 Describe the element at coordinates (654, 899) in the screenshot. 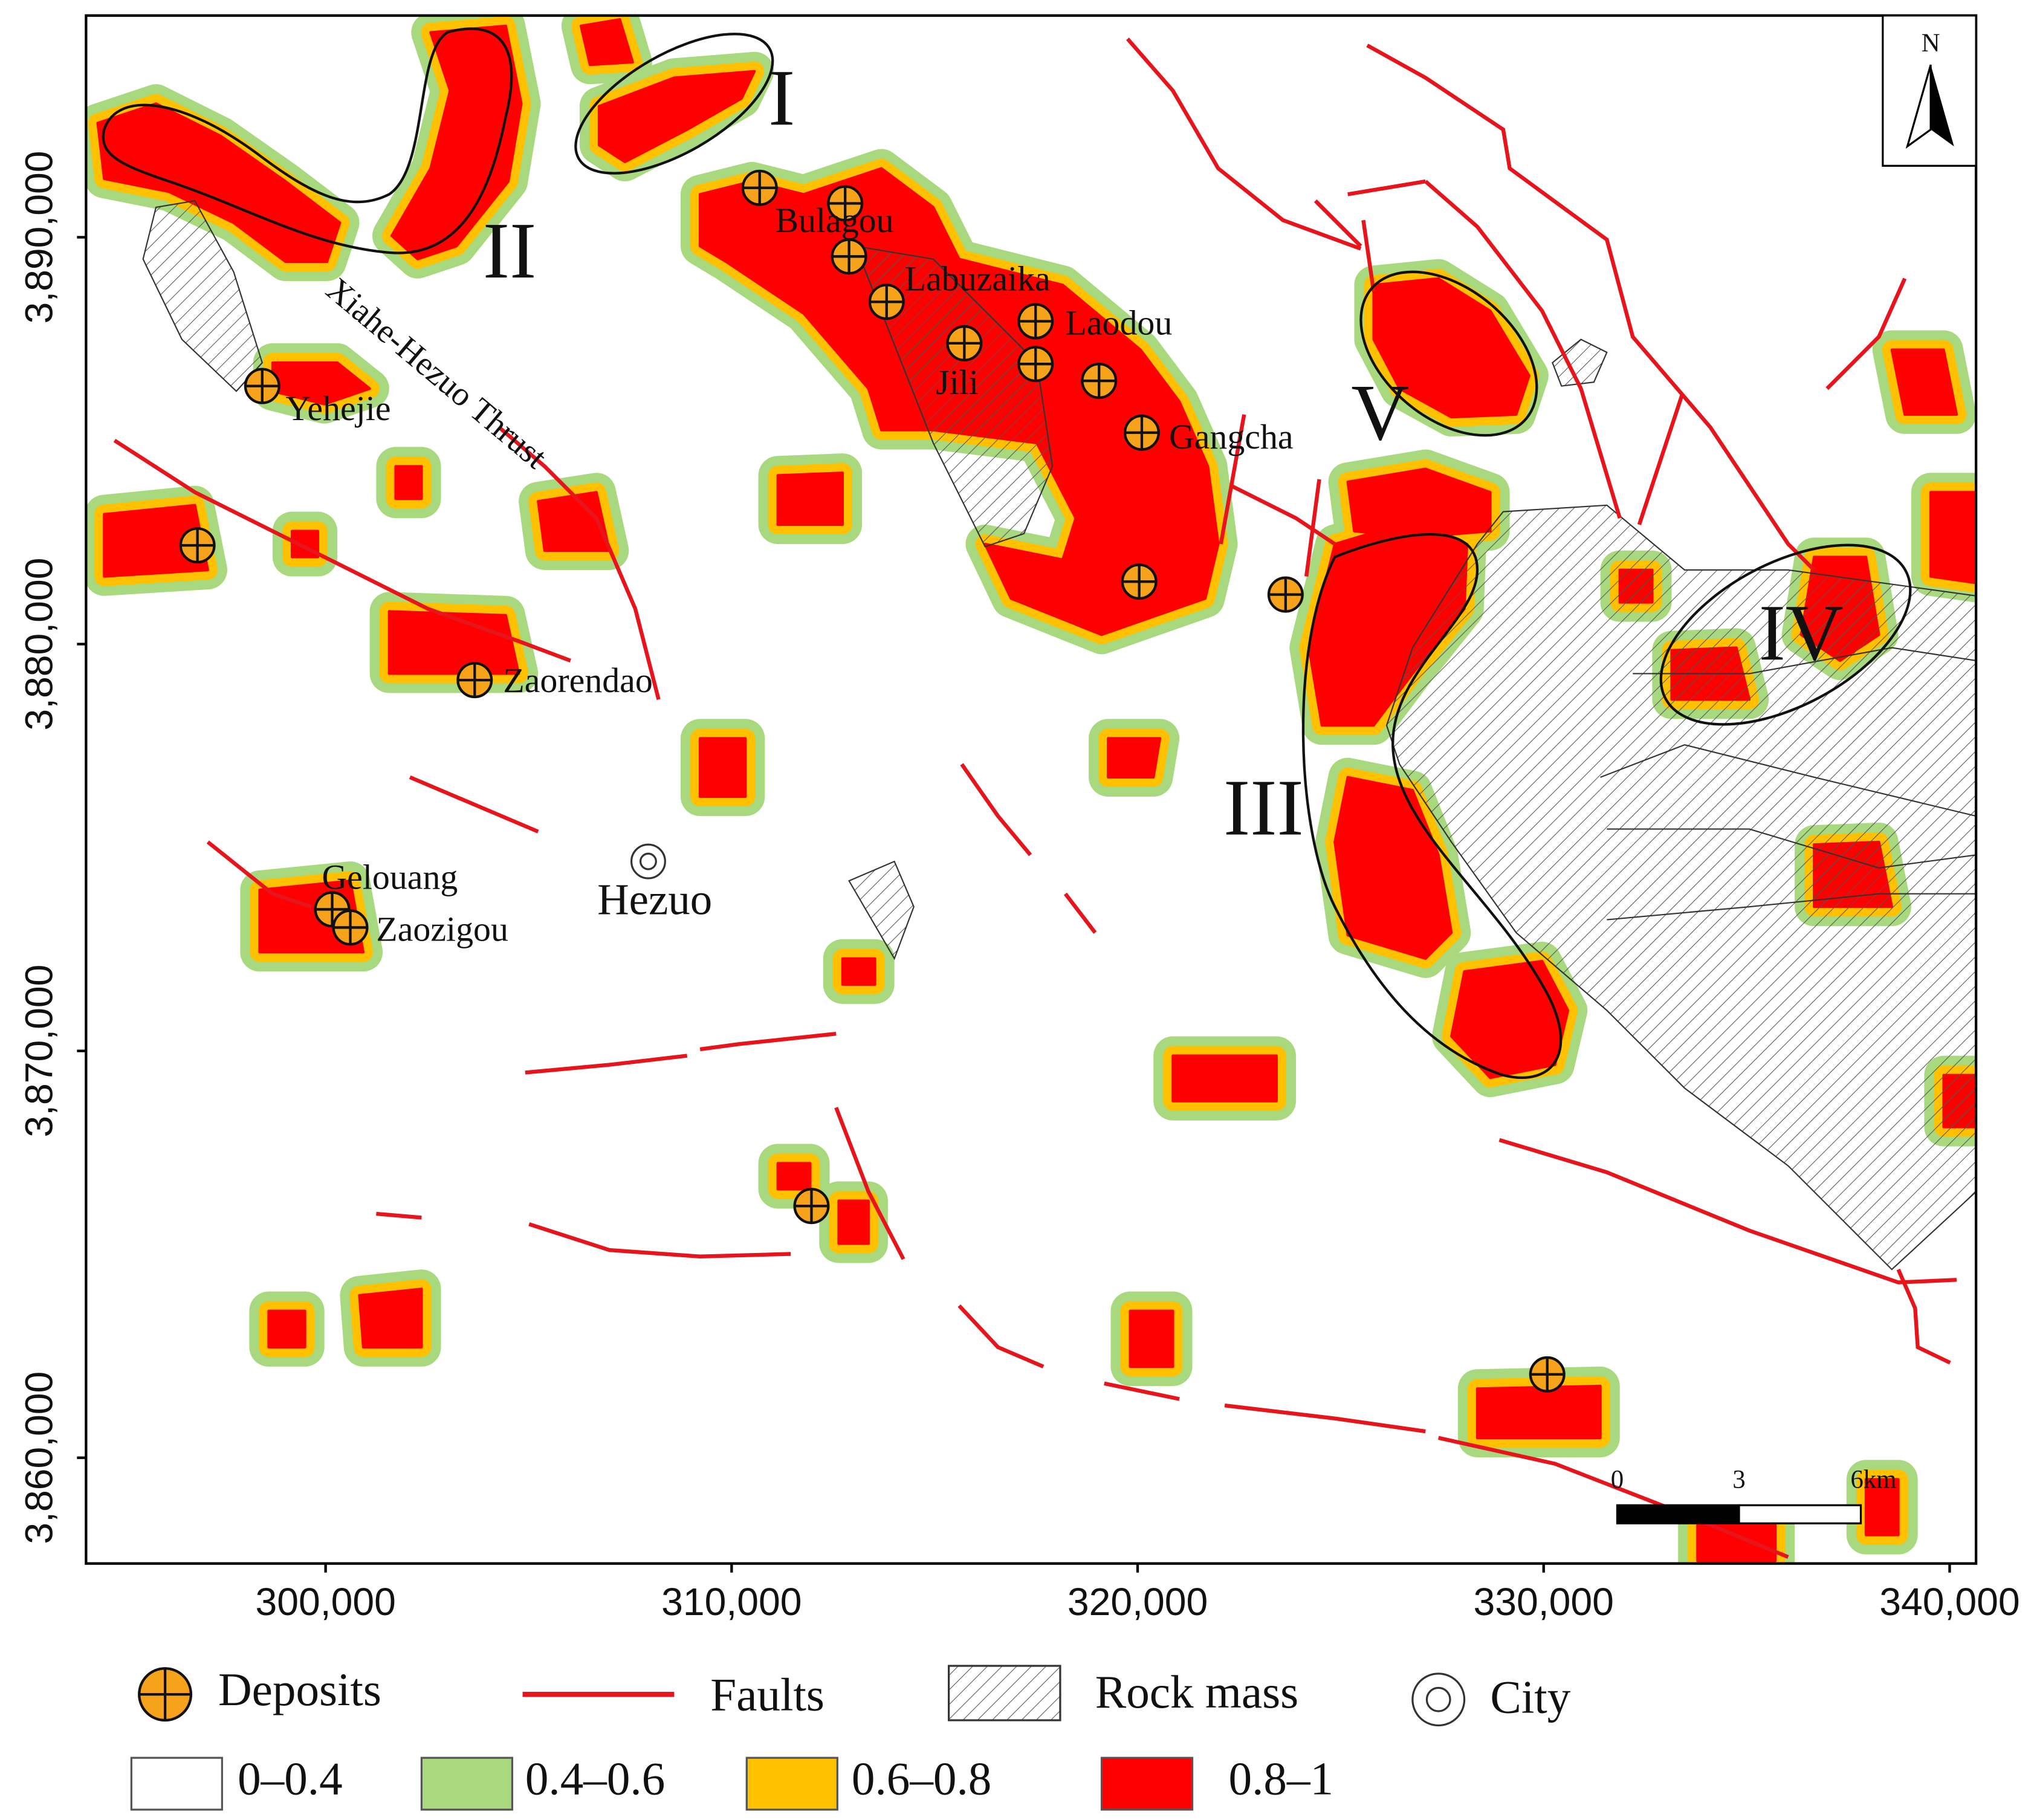

I see `city-label: Hezuo` at that location.